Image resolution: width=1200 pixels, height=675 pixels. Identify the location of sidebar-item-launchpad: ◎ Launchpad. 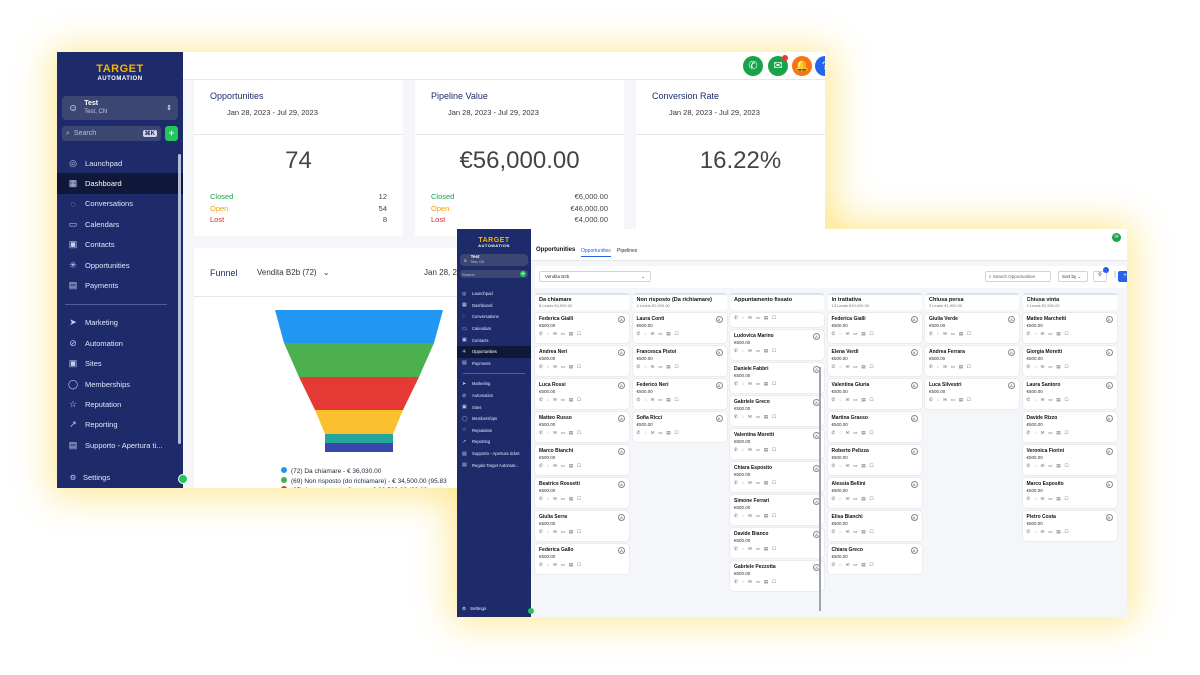
(494, 294).